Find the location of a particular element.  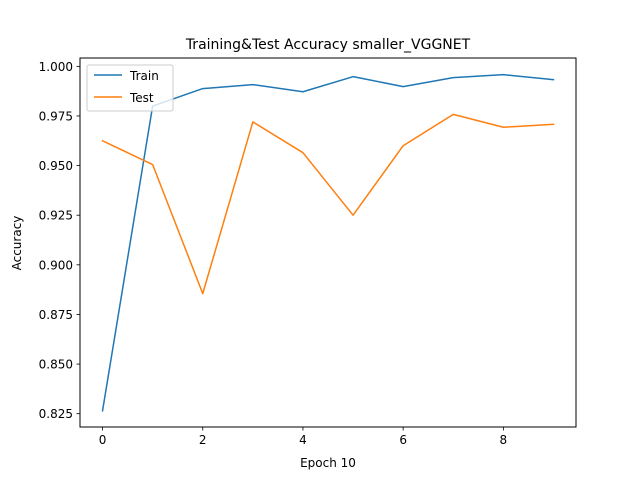

y-tick-label: 0.900 is located at coordinates (56, 265).